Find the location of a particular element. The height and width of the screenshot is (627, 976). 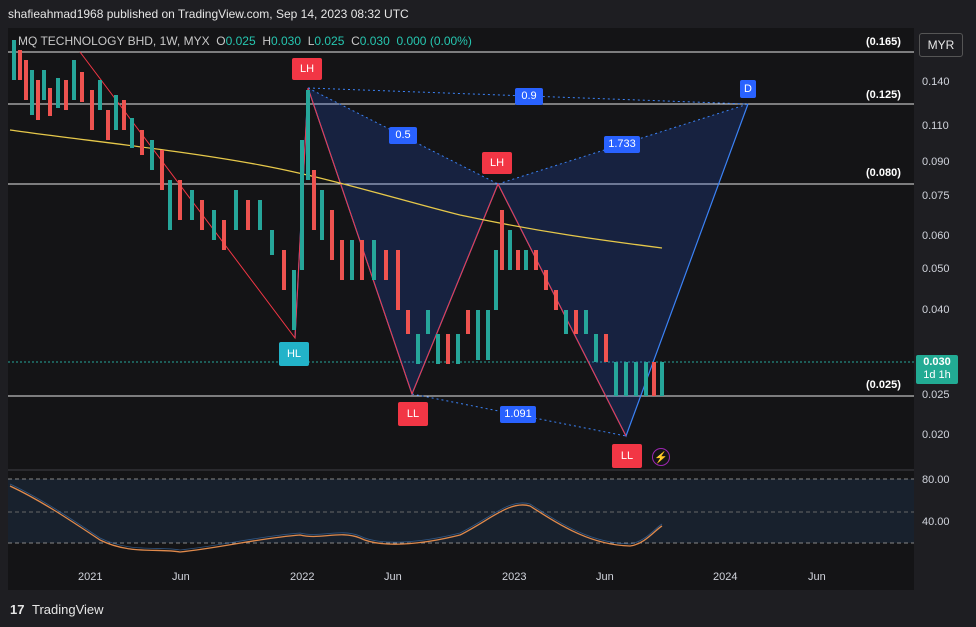

ratio-1-733: 1.733 is located at coordinates (622, 144).